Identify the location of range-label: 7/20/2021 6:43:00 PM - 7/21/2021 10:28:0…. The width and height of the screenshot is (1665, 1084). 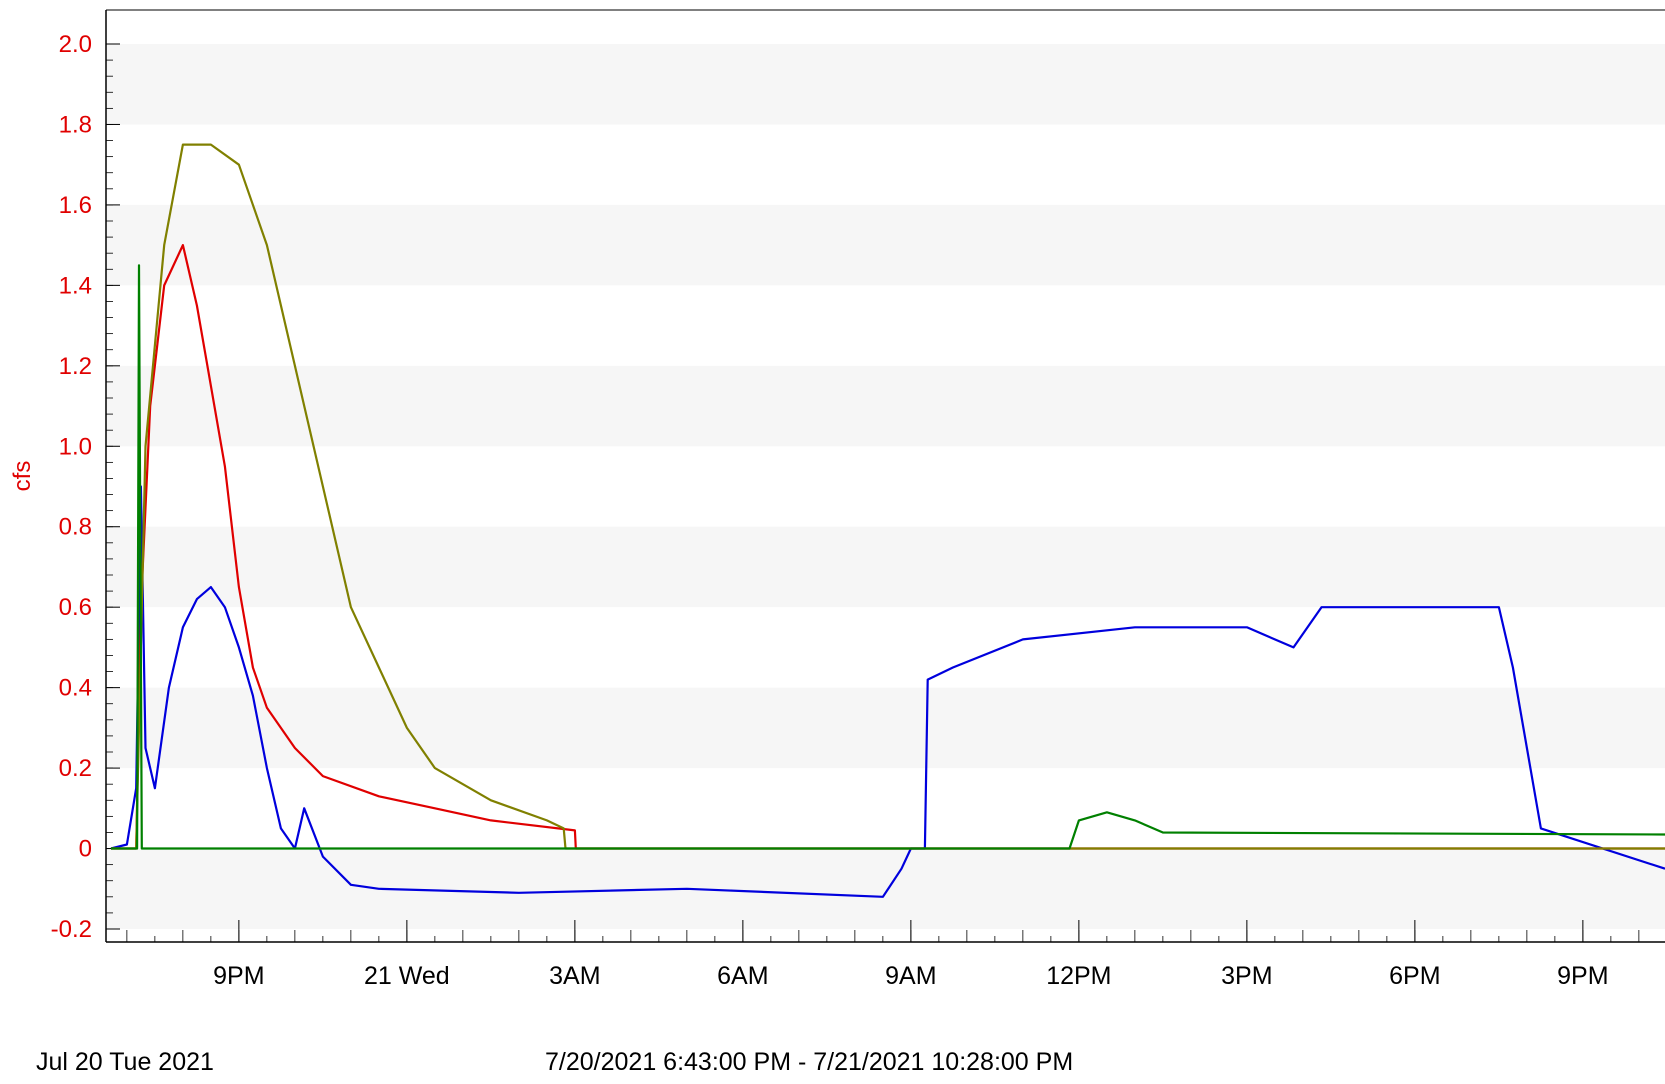
(809, 1062).